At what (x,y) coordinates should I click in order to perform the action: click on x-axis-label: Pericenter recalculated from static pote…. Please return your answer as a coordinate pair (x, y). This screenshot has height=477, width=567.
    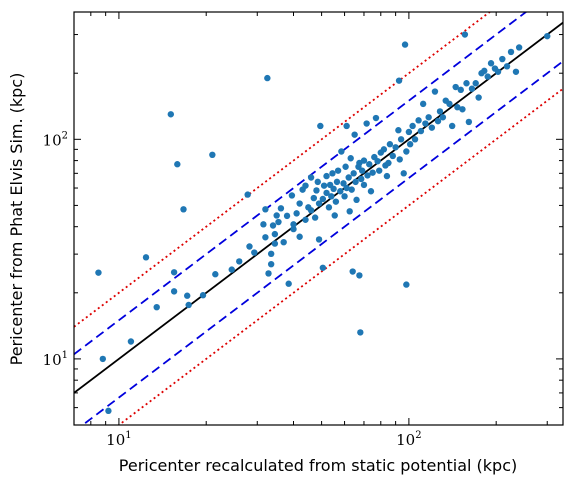
    Looking at the image, I should click on (318, 465).